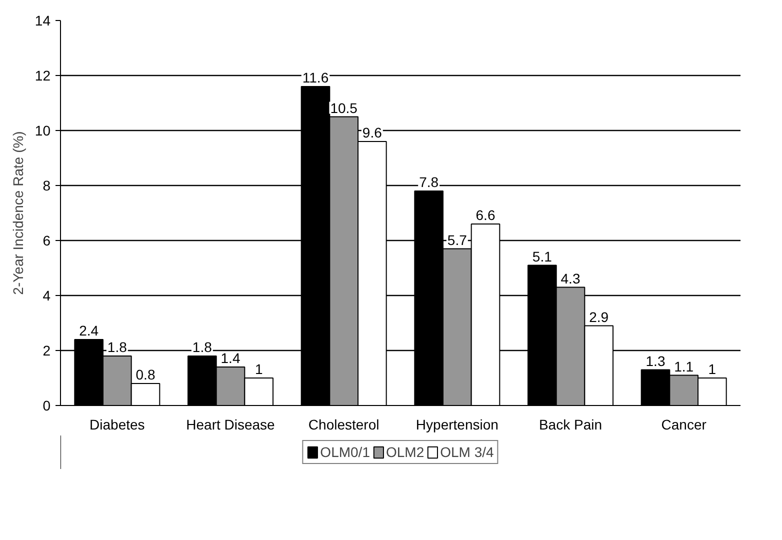  I want to click on x-tick-label: Heart Disease, so click(231, 424).